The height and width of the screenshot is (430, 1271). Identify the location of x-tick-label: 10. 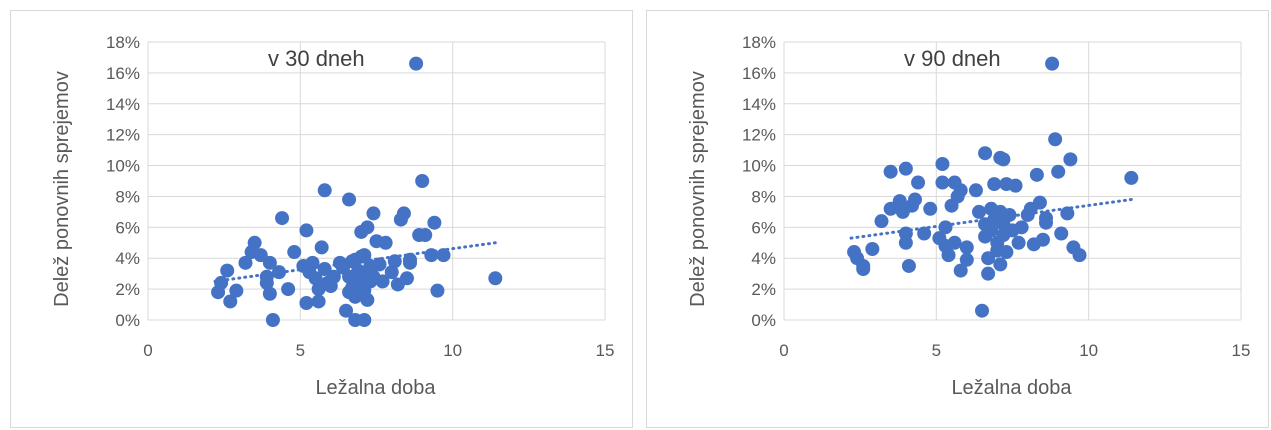
(1088, 350).